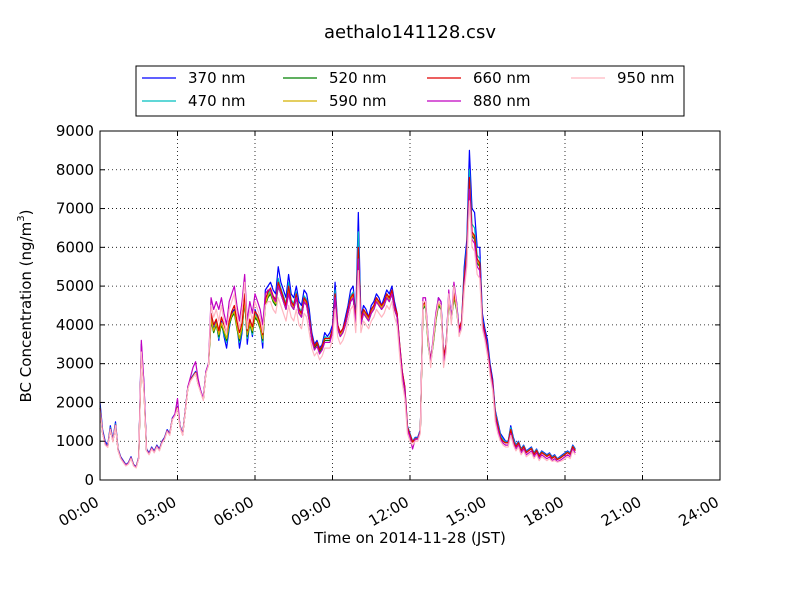 This screenshot has height=600, width=800. Describe the element at coordinates (75, 247) in the screenshot. I see `y-tick-label: 6000` at that location.